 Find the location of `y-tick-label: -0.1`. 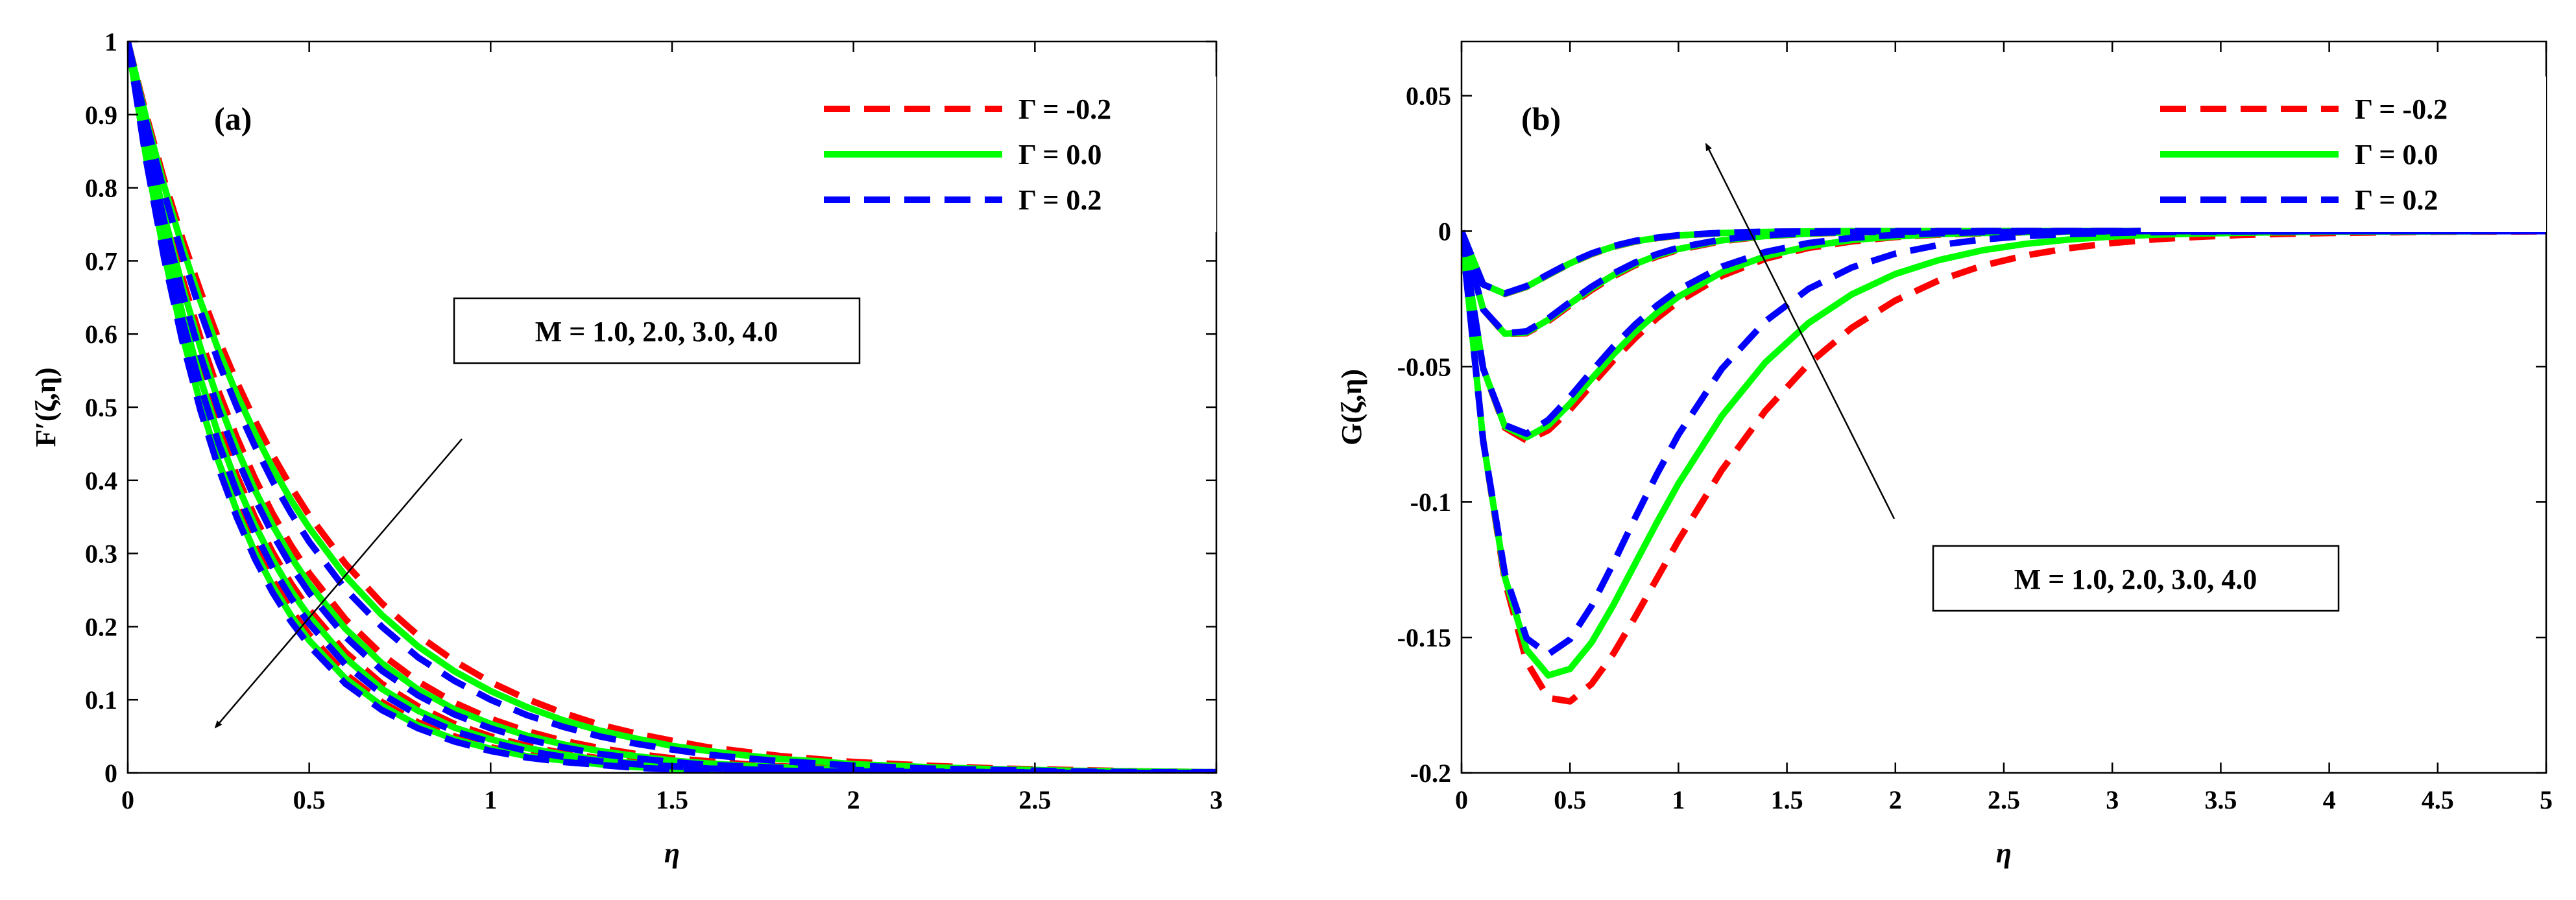

y-tick-label: -0.1 is located at coordinates (1430, 502).